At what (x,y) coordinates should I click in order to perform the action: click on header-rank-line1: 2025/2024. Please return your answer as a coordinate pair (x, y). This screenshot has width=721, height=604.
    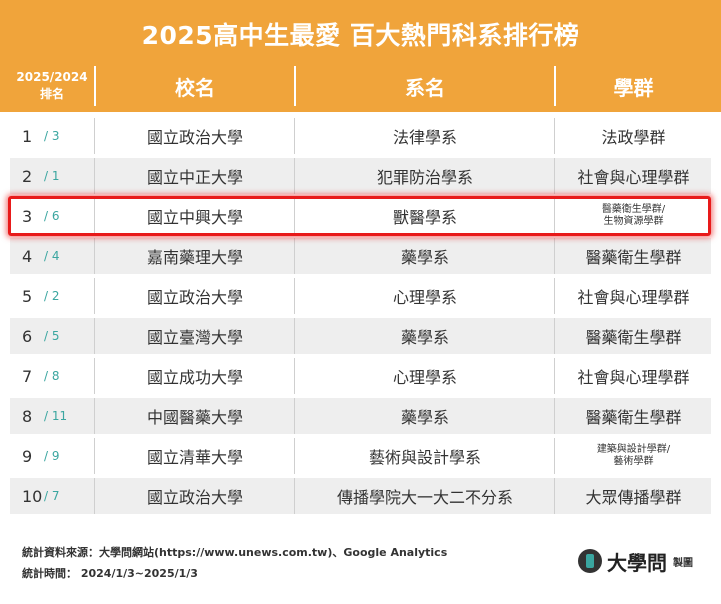
    Looking at the image, I should click on (52, 77).